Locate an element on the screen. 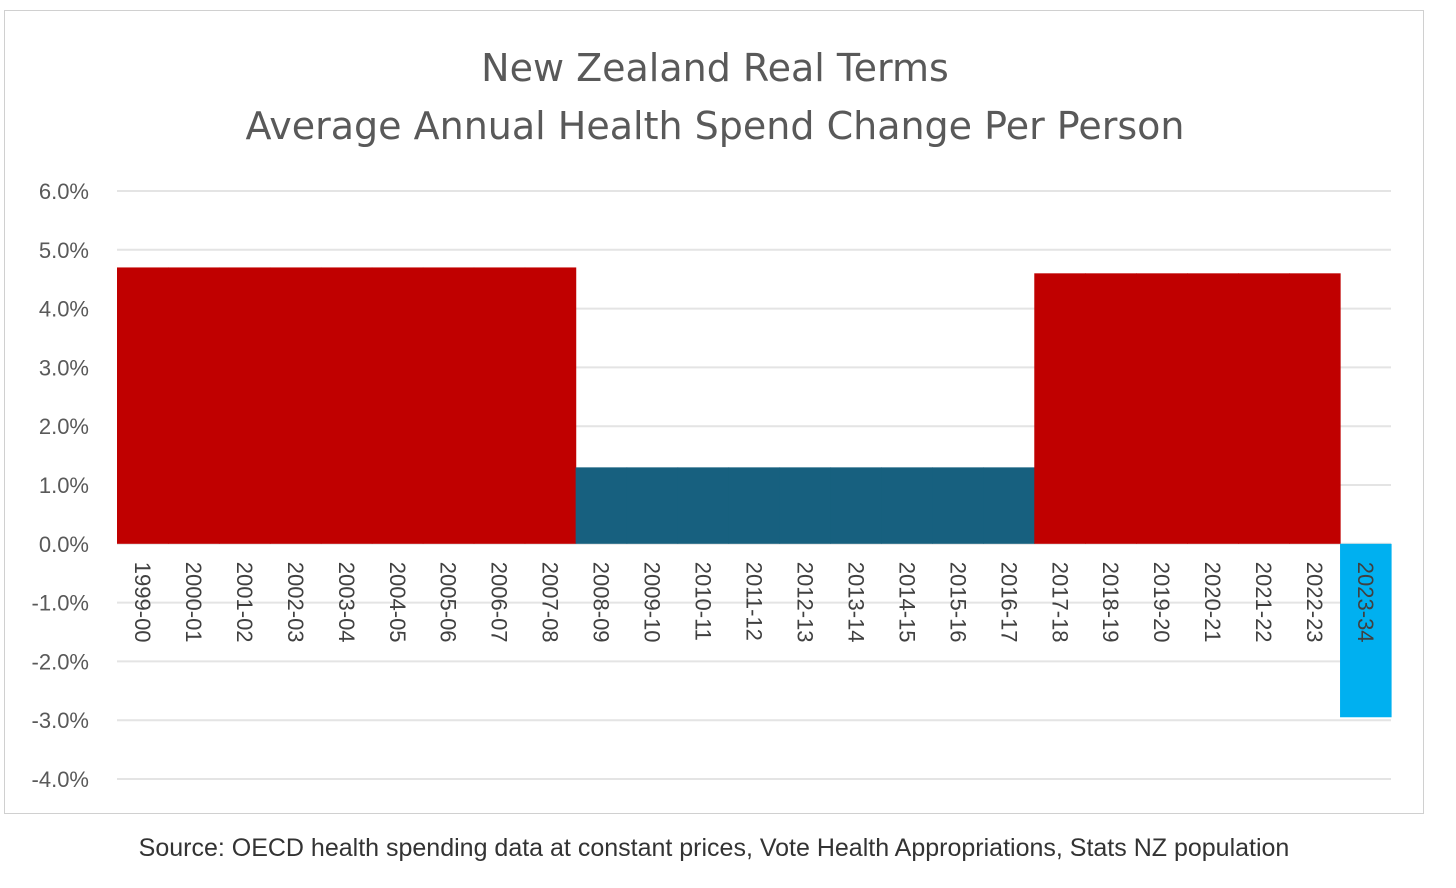  x-category-label: 2023-34 is located at coordinates (1365, 602).